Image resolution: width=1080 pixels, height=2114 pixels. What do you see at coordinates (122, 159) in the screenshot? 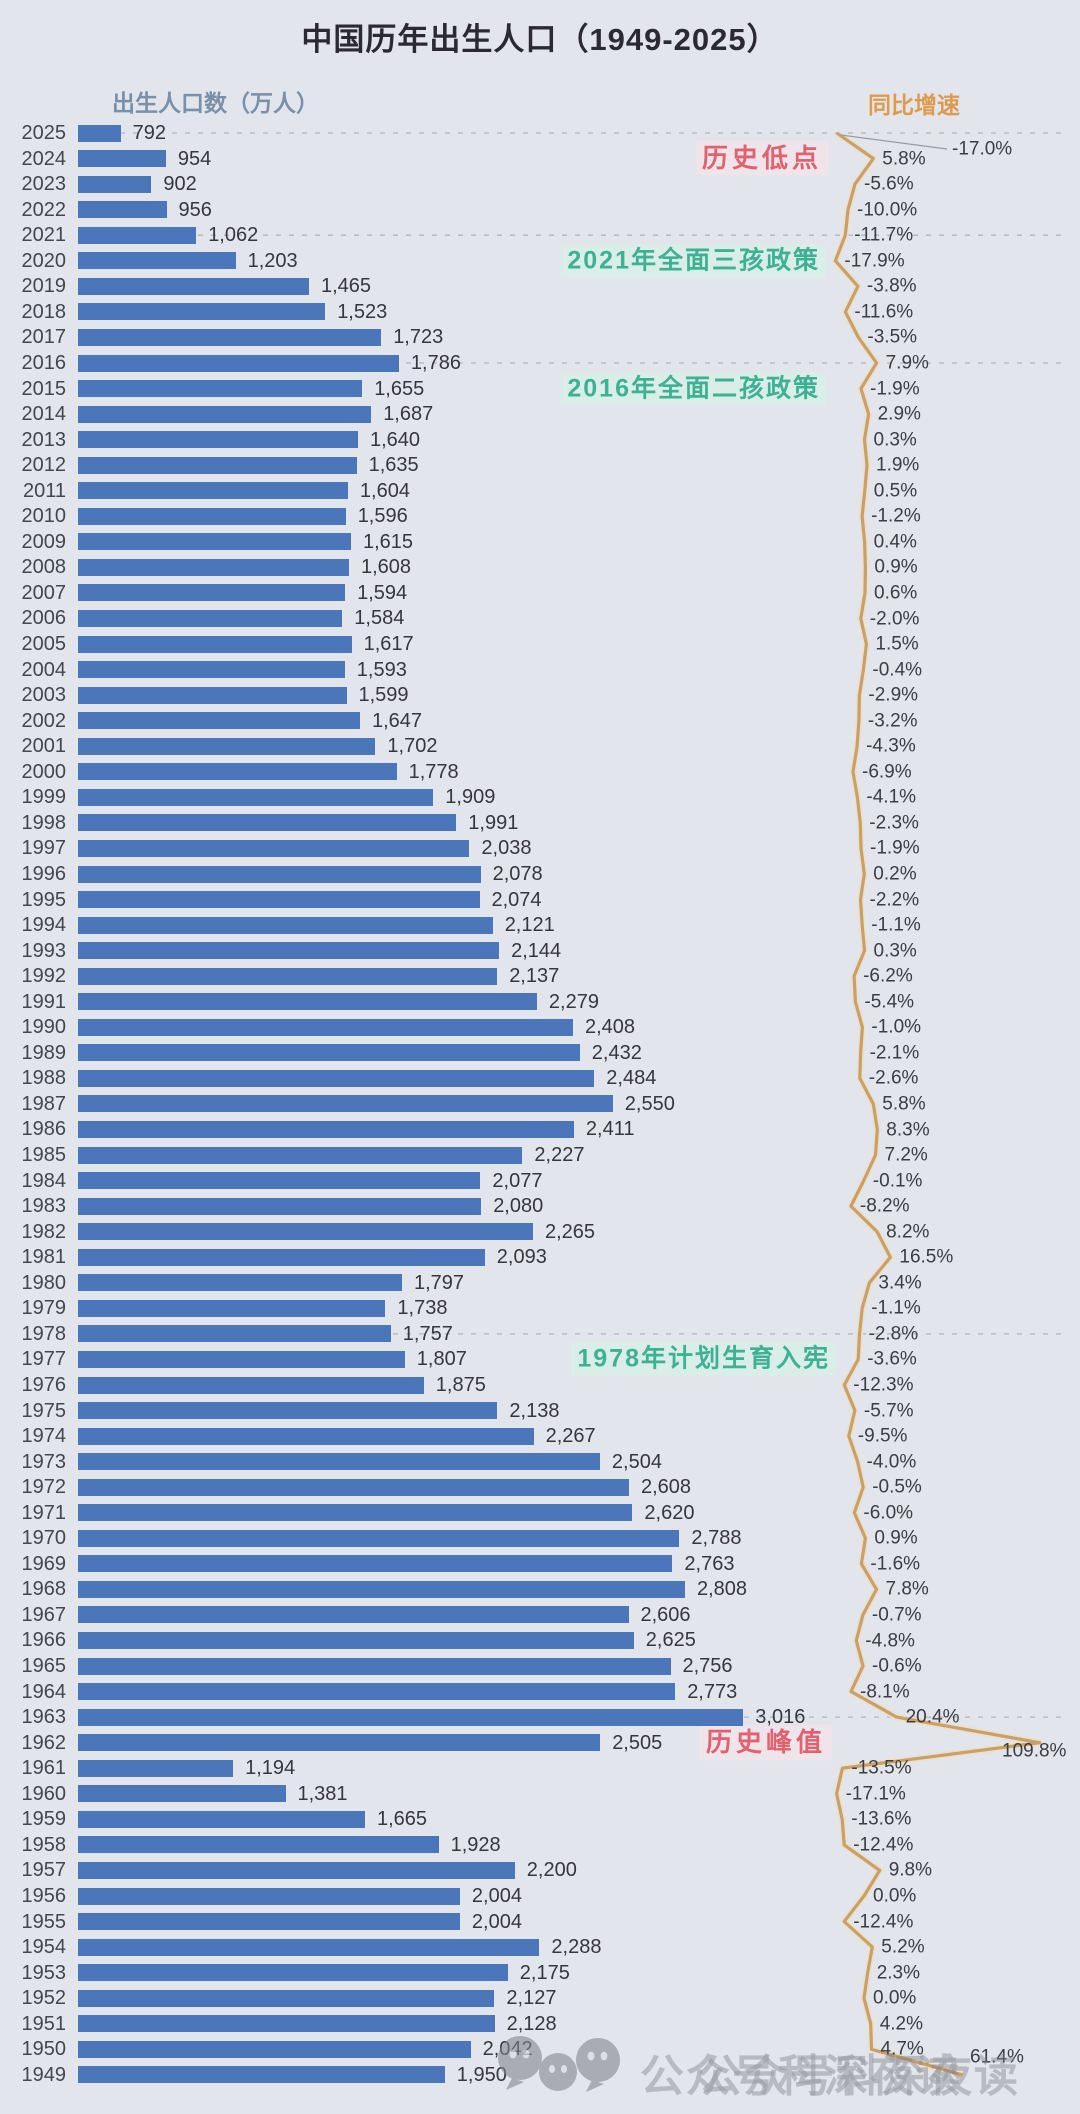
I see `bar-2024` at bounding box center [122, 159].